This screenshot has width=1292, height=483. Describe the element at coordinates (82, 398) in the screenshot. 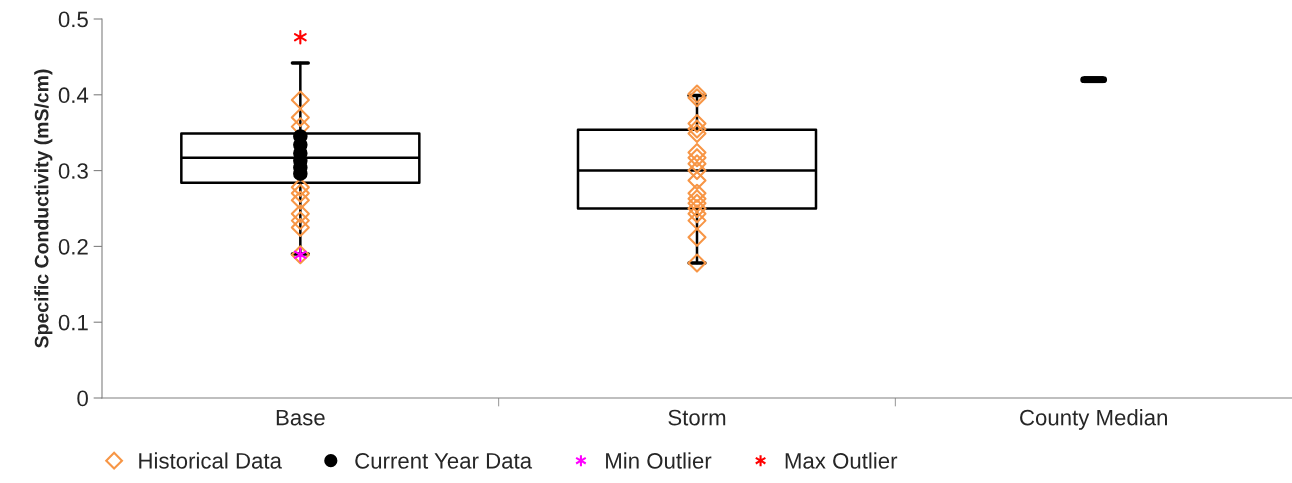

I see `y-tick-label: 0` at that location.